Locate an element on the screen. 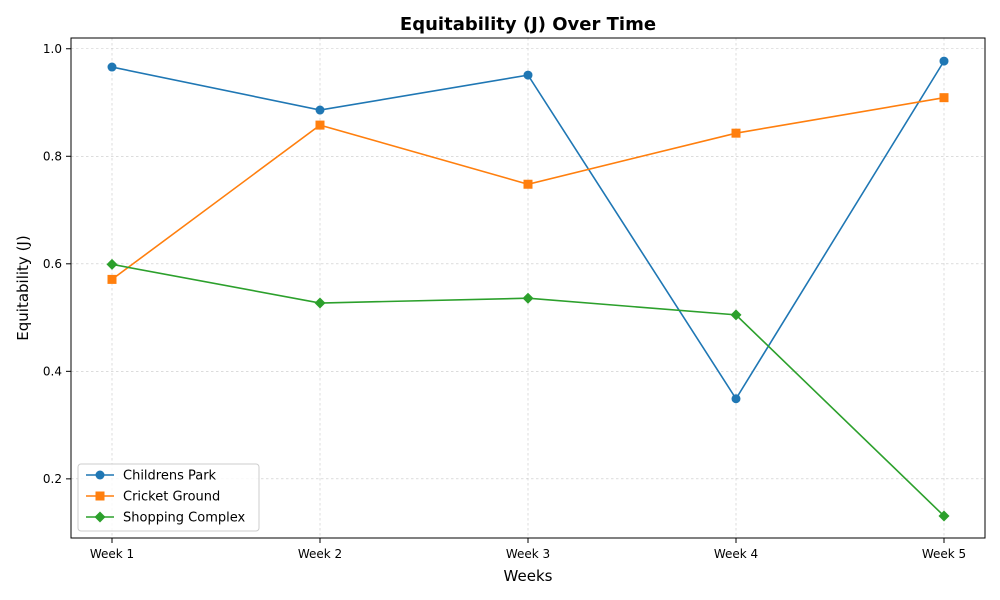 This screenshot has height=600, width=1000. y-tick-label: 0.8 is located at coordinates (52, 156).